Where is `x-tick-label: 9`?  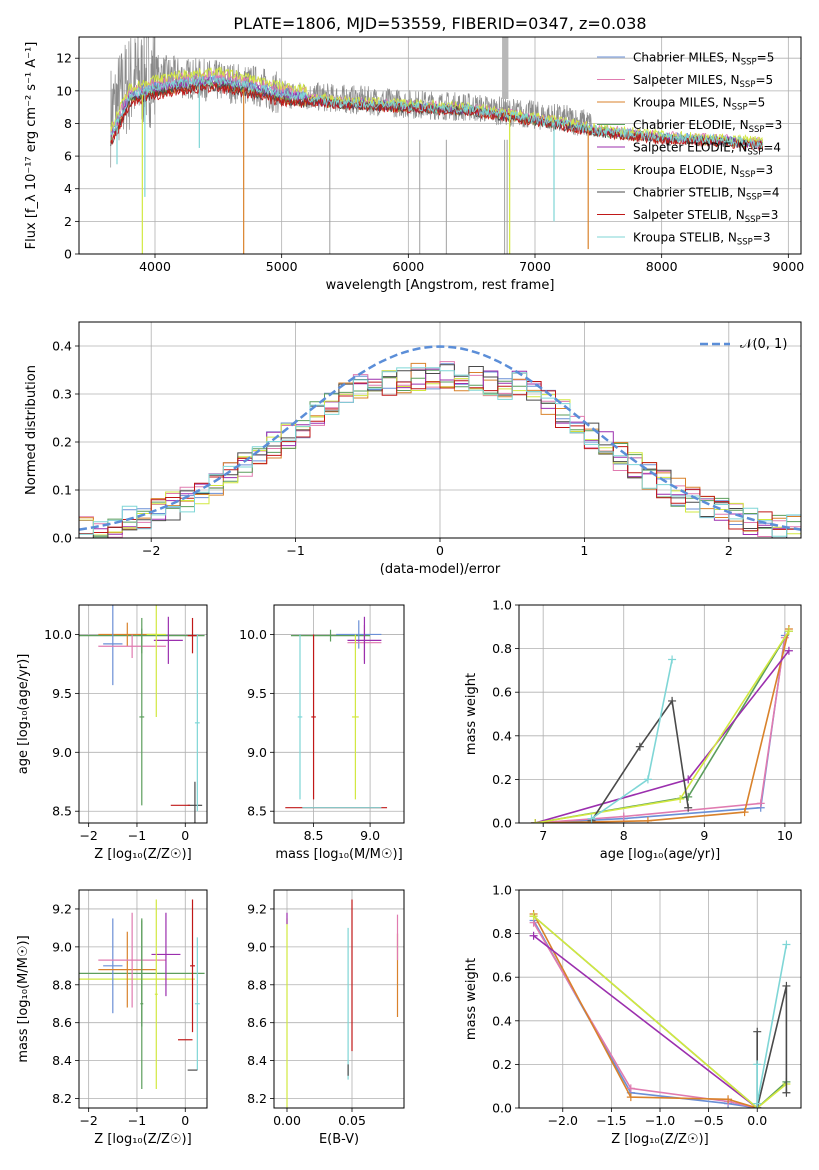 x-tick-label: 9 is located at coordinates (704, 835).